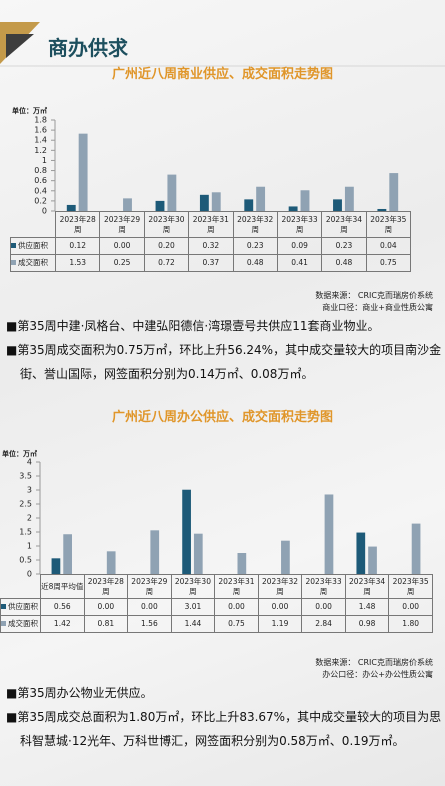 This screenshot has width=445, height=786. I want to click on y-tick-label: 1.5, so click(25, 532).